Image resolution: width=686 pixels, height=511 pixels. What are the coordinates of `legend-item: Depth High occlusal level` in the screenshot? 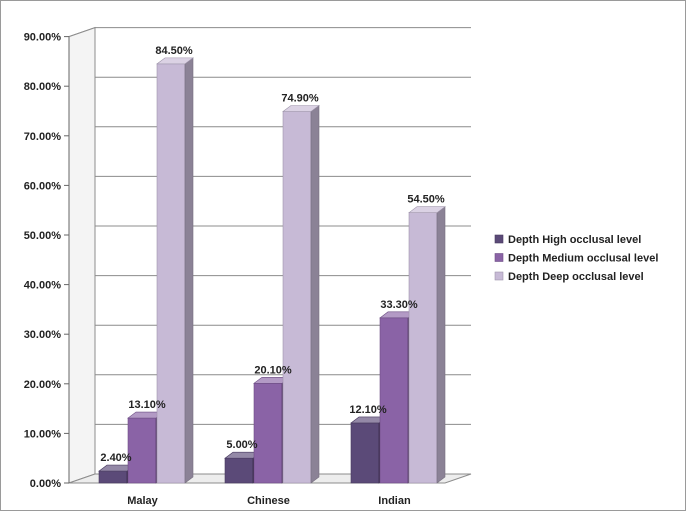 It's located at (567, 240).